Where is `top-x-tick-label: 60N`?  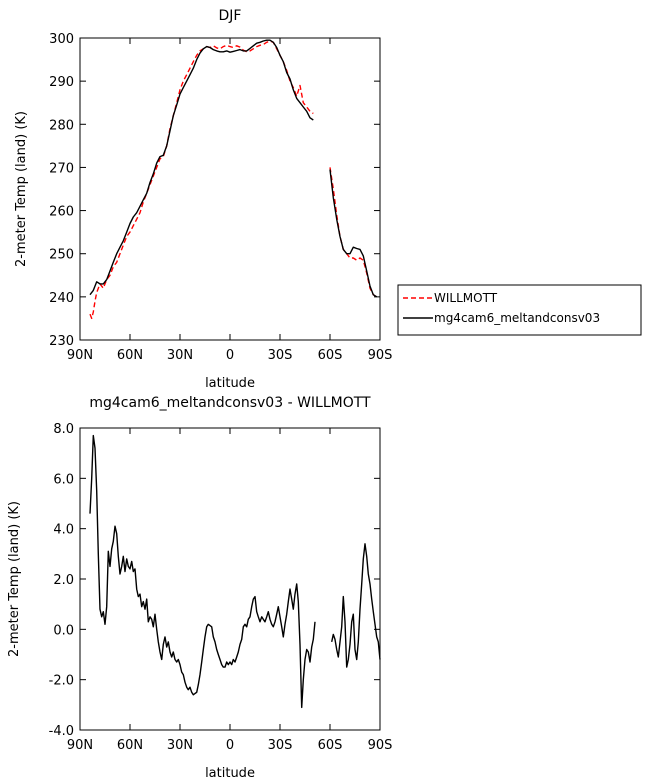
top-x-tick-label: 60N is located at coordinates (130, 355).